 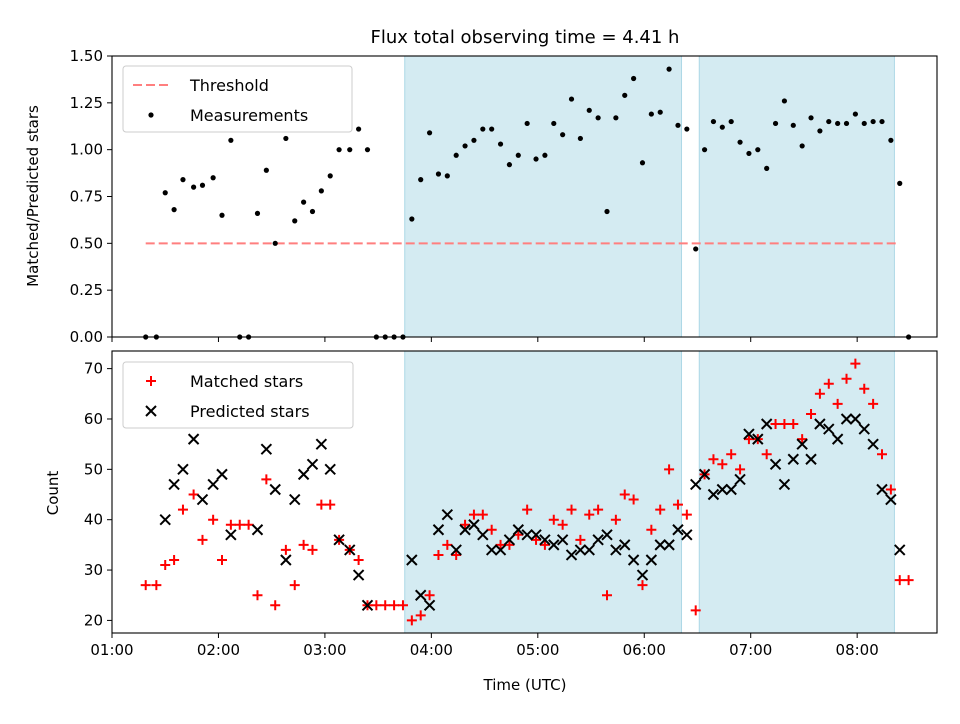 I want to click on bottom-y-tick-label: 50, so click(x=93, y=469).